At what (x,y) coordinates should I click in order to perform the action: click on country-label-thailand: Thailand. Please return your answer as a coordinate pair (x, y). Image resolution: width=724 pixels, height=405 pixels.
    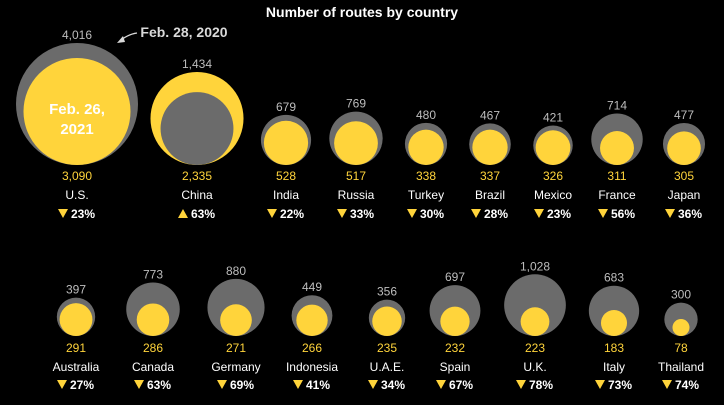
    Looking at the image, I should click on (681, 367).